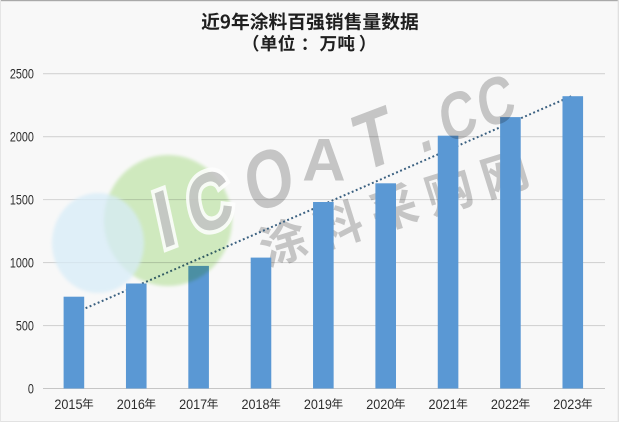  Describe the element at coordinates (323, 160) in the screenshot. I see `svg-text: A` at that location.